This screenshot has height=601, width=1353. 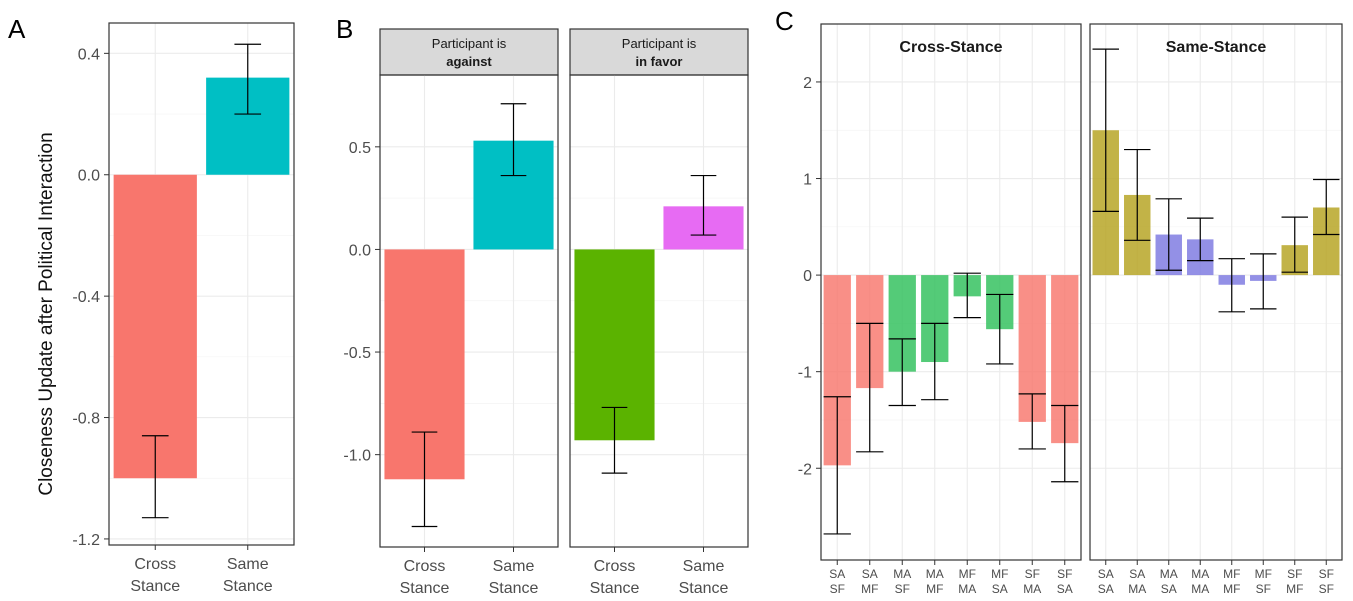 What do you see at coordinates (89, 176) in the screenshot?
I see `y-tick-label: 0.0` at bounding box center [89, 176].